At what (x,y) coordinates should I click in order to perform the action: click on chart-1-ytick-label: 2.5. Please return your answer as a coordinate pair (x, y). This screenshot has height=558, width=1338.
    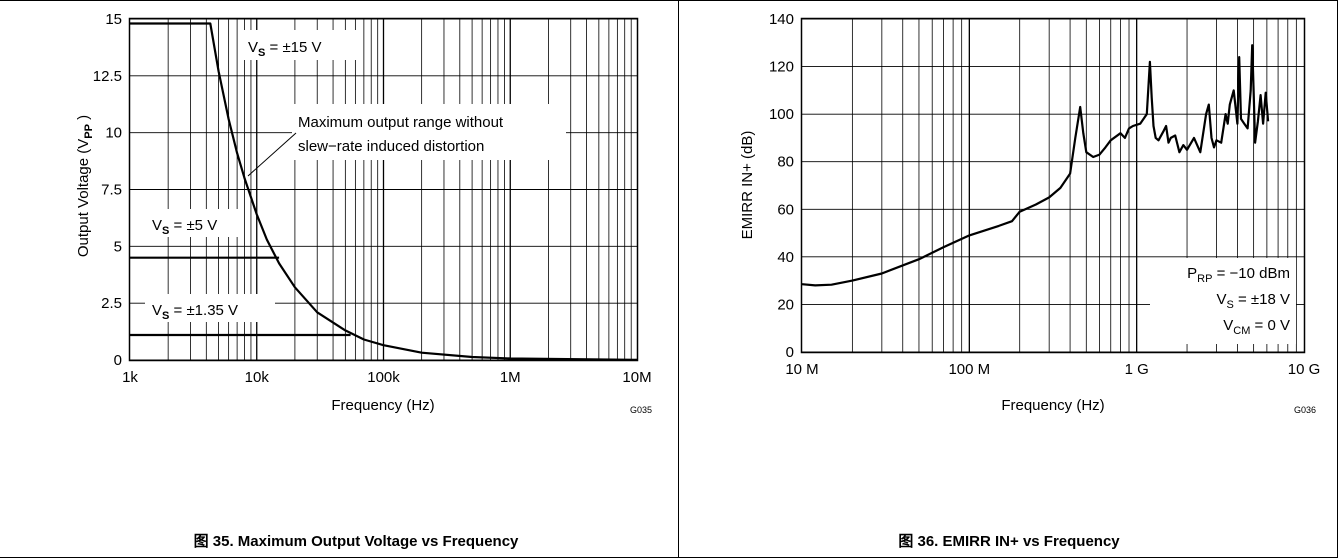
    Looking at the image, I should click on (111, 303).